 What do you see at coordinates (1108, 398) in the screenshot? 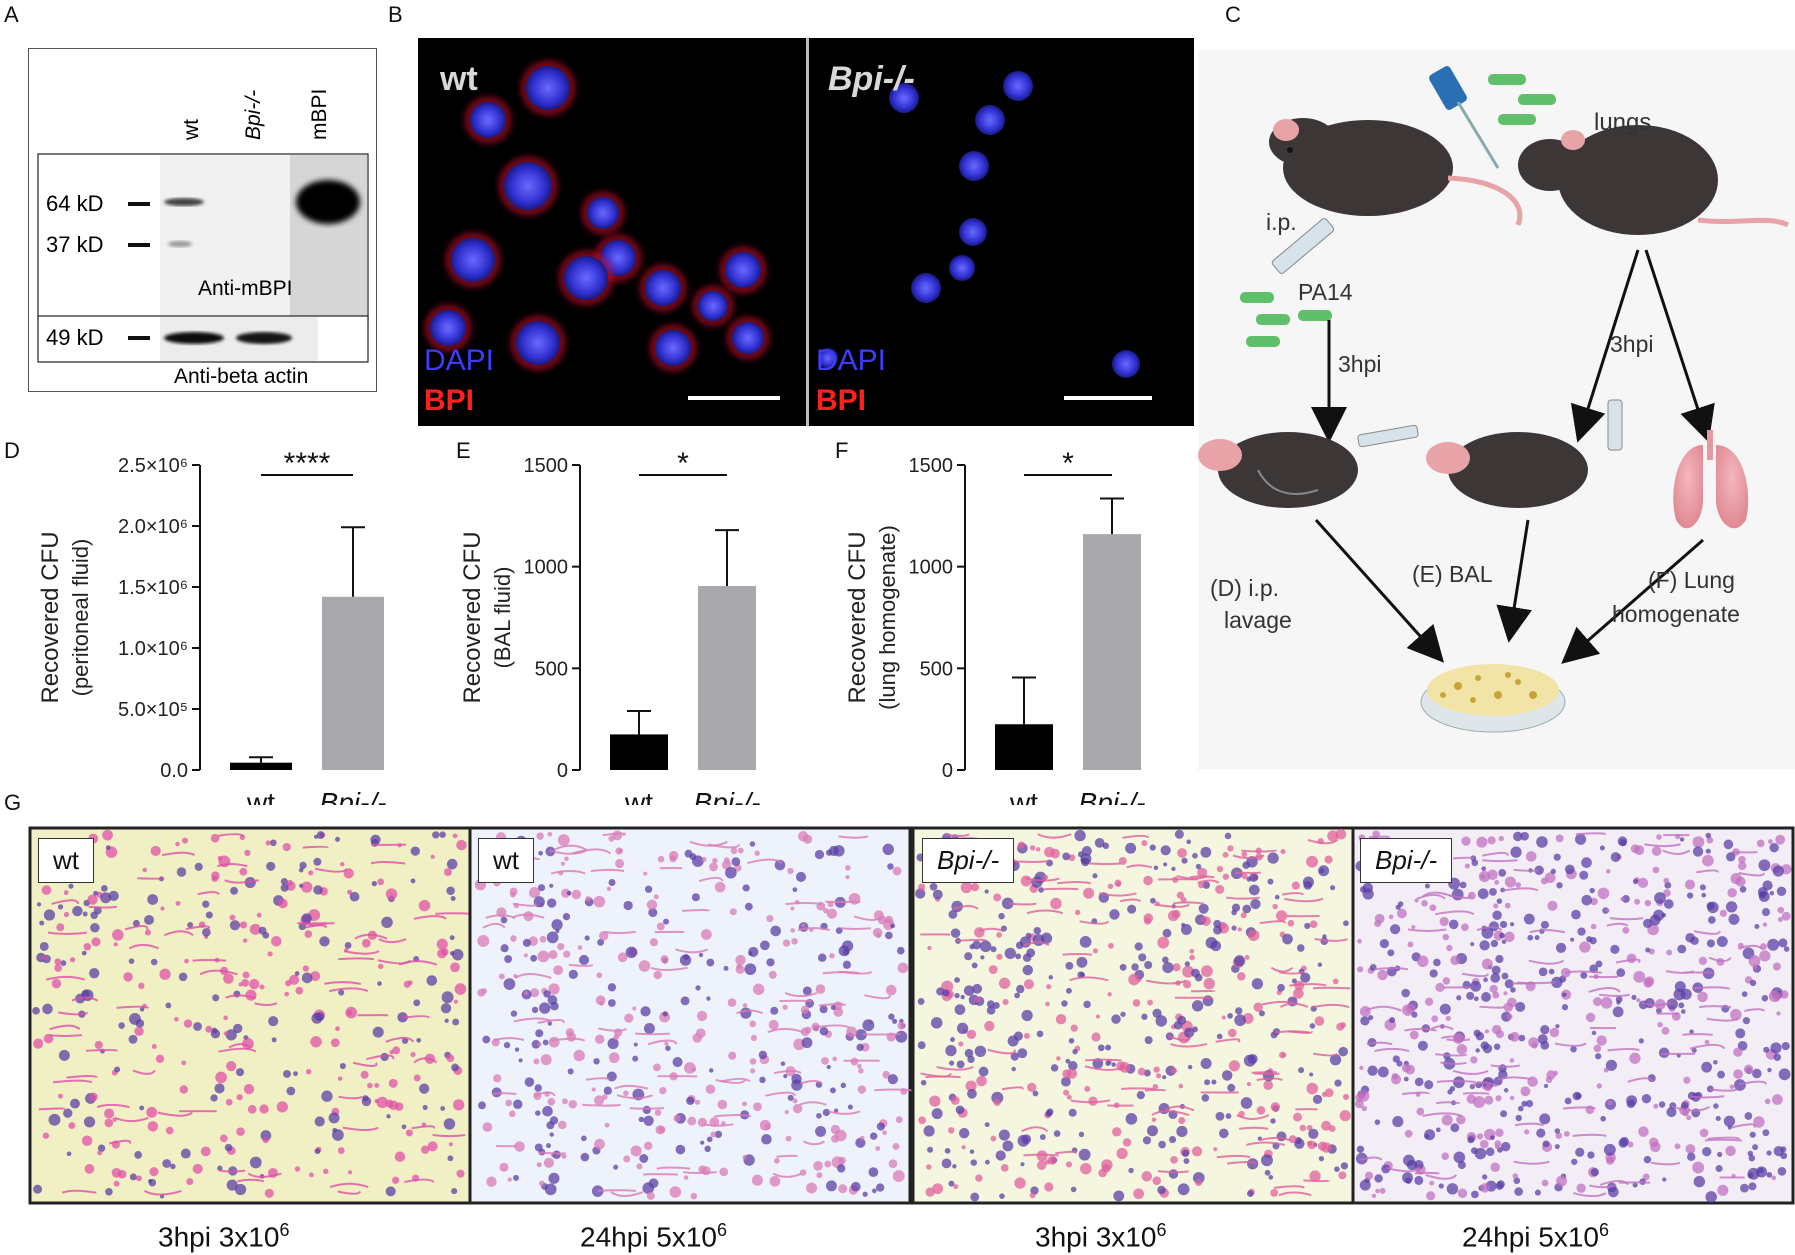
I see `scale-bar-right` at bounding box center [1108, 398].